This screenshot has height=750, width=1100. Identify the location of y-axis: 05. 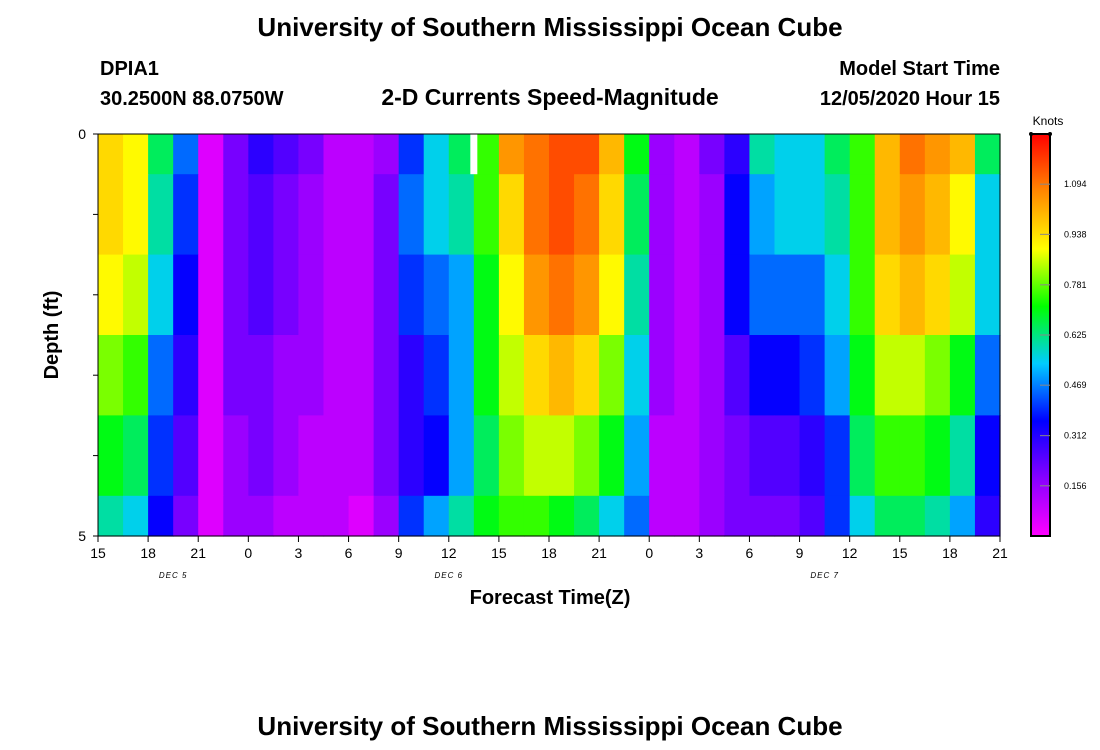
(88, 335).